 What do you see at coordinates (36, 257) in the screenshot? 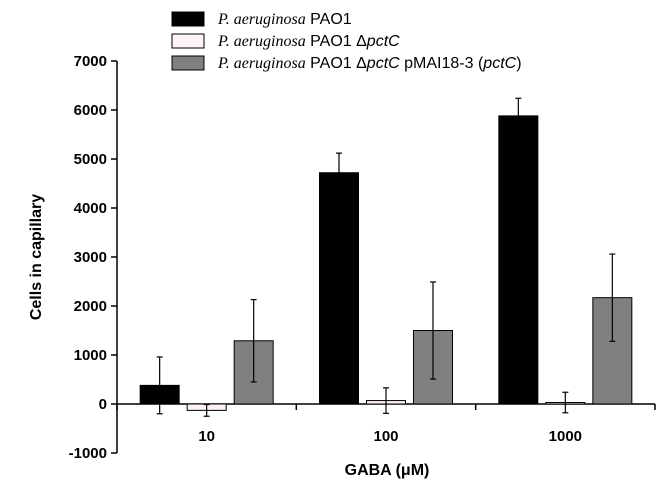
I see `y-axis-title: Cells in capillary` at bounding box center [36, 257].